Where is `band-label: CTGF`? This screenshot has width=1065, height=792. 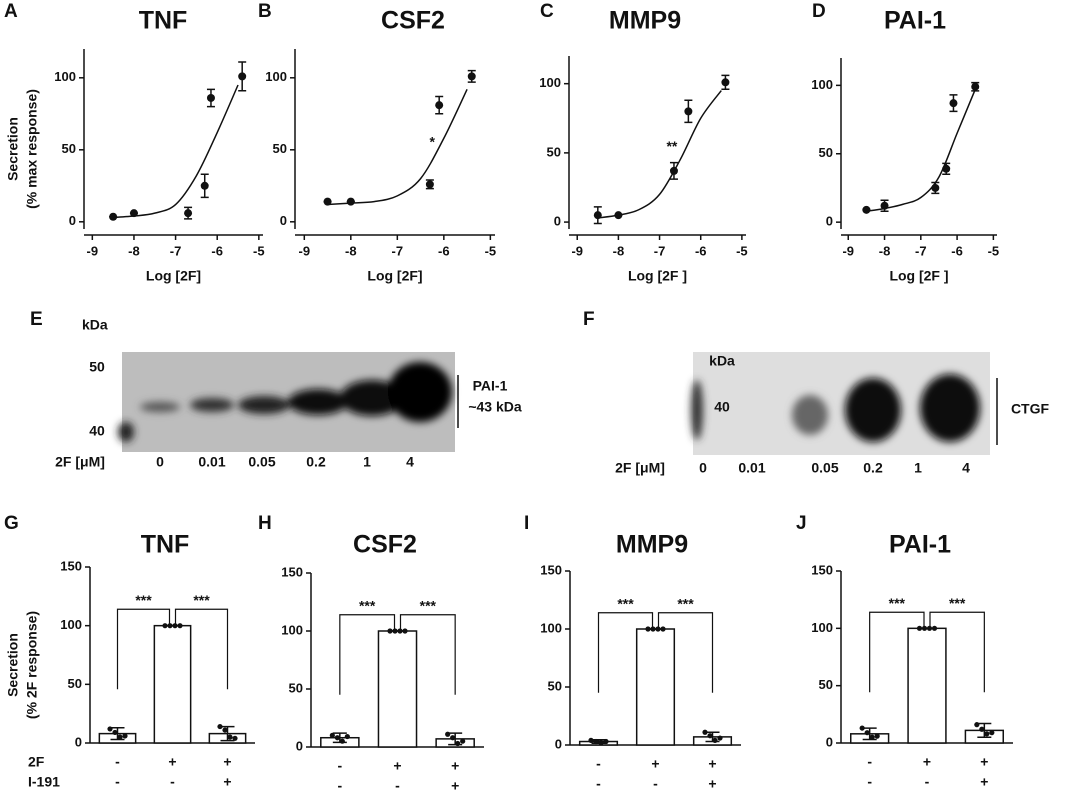
band-label: CTGF is located at coordinates (1030, 409).